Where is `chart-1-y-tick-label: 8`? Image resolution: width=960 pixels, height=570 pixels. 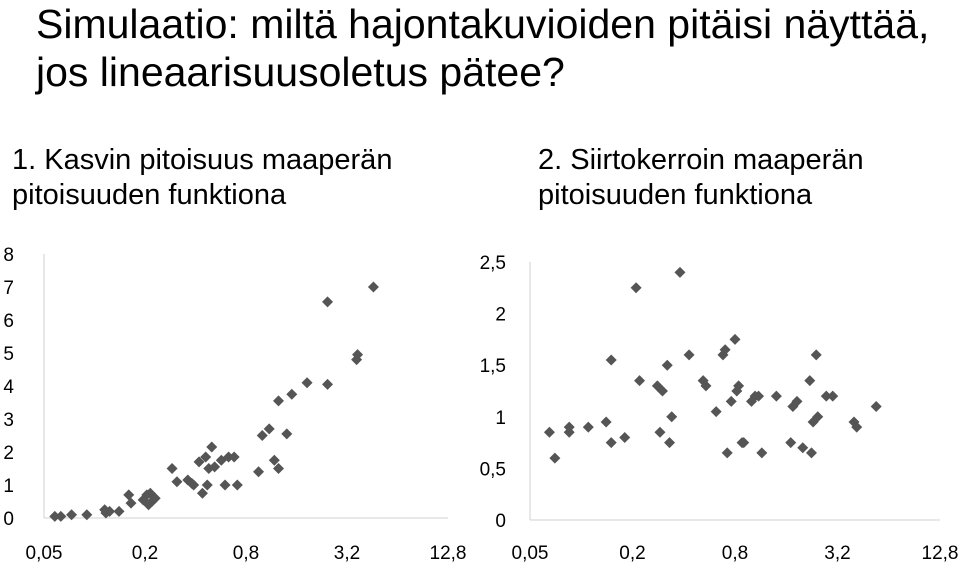
chart-1-y-tick-label: 8 is located at coordinates (8, 255).